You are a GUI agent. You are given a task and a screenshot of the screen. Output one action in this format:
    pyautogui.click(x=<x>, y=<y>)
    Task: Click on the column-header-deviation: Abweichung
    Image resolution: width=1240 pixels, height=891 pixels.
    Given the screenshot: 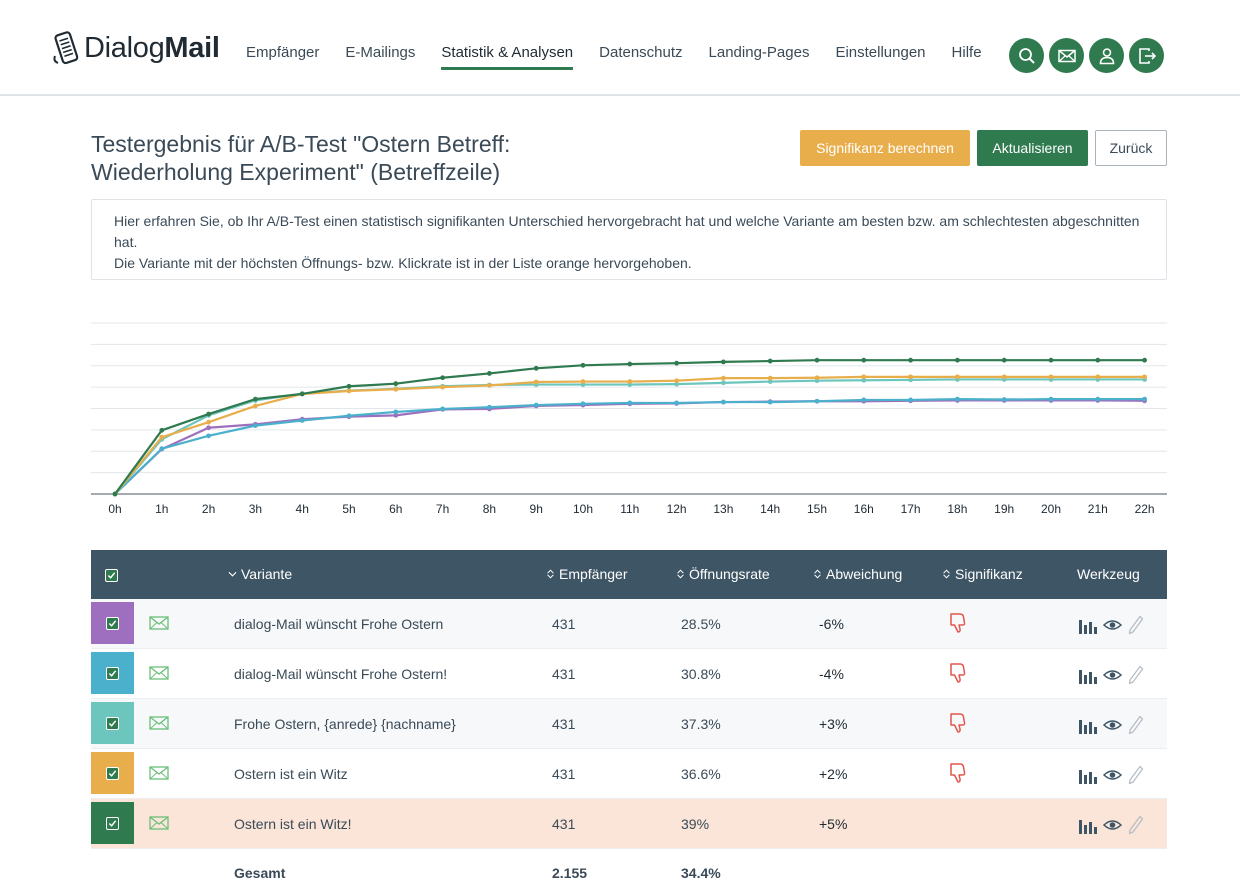 What is the action you would take?
    pyautogui.click(x=857, y=574)
    